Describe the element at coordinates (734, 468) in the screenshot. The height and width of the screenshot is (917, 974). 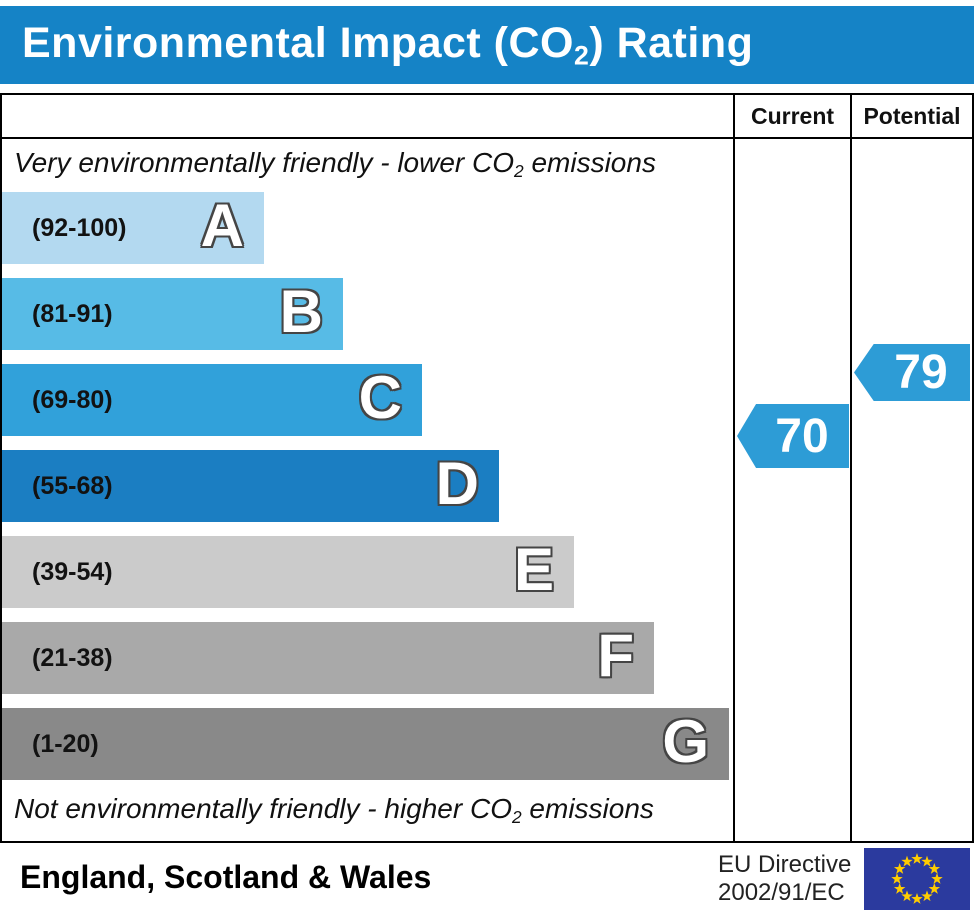
I see `current-column-divider` at that location.